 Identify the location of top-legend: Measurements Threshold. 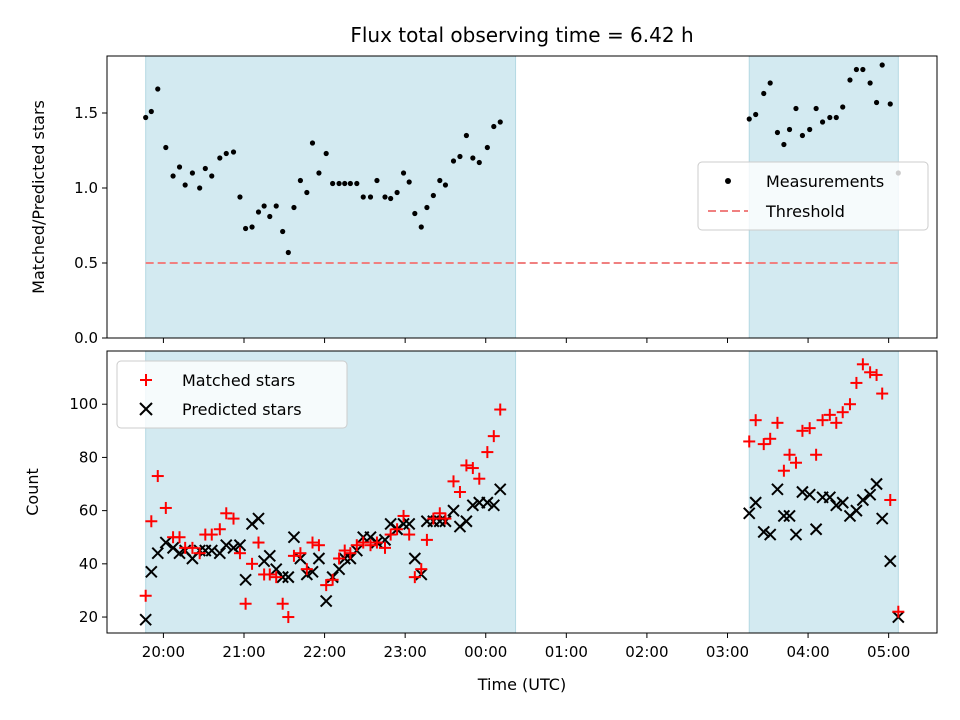
(813, 196).